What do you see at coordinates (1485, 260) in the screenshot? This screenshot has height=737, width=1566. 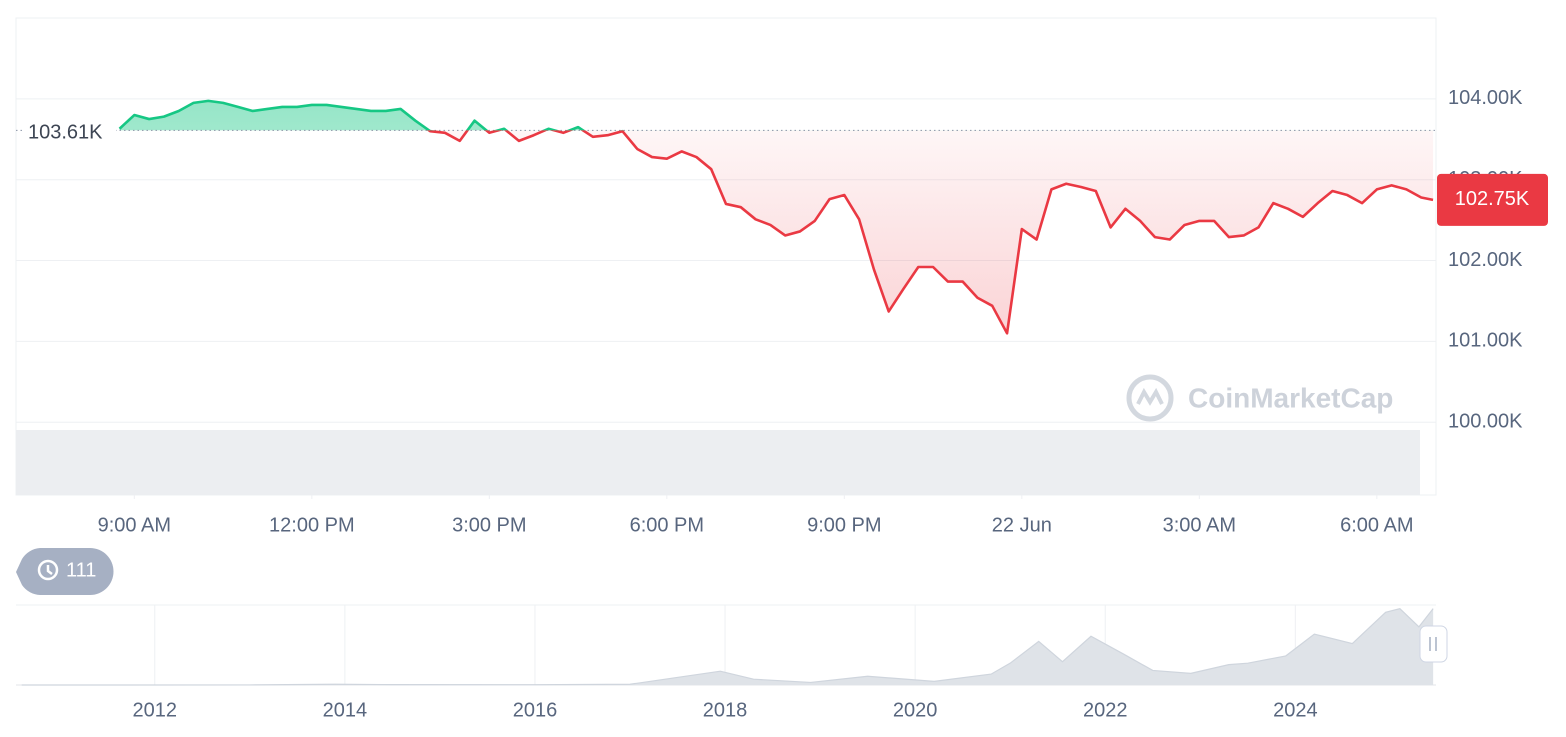 I see `y-tick-label: 102.00K` at bounding box center [1485, 260].